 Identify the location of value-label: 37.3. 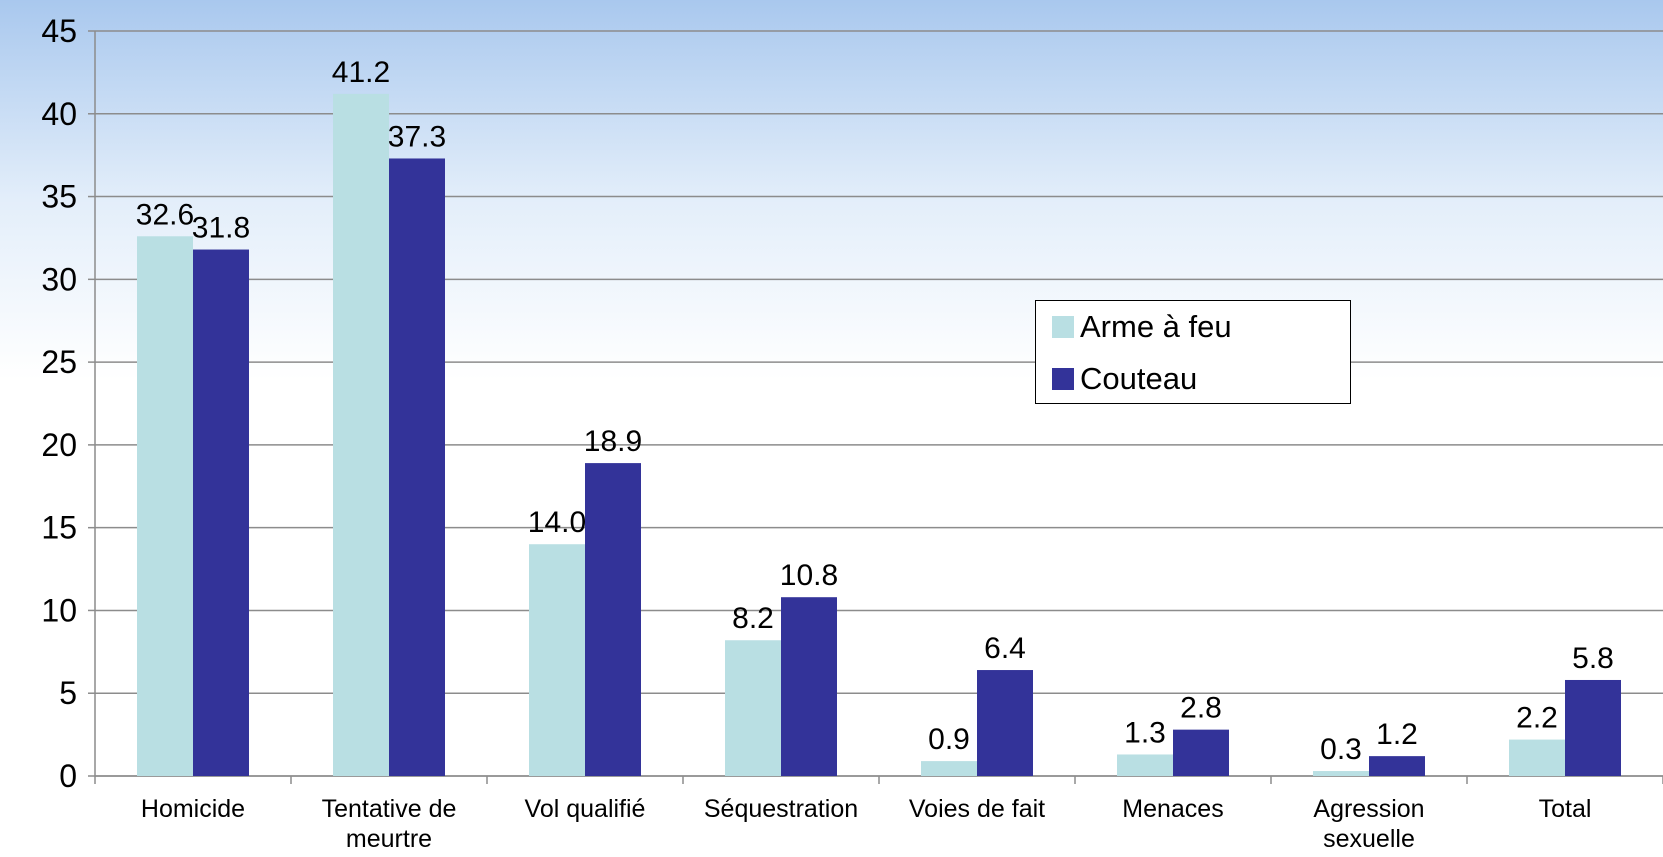
(417, 136).